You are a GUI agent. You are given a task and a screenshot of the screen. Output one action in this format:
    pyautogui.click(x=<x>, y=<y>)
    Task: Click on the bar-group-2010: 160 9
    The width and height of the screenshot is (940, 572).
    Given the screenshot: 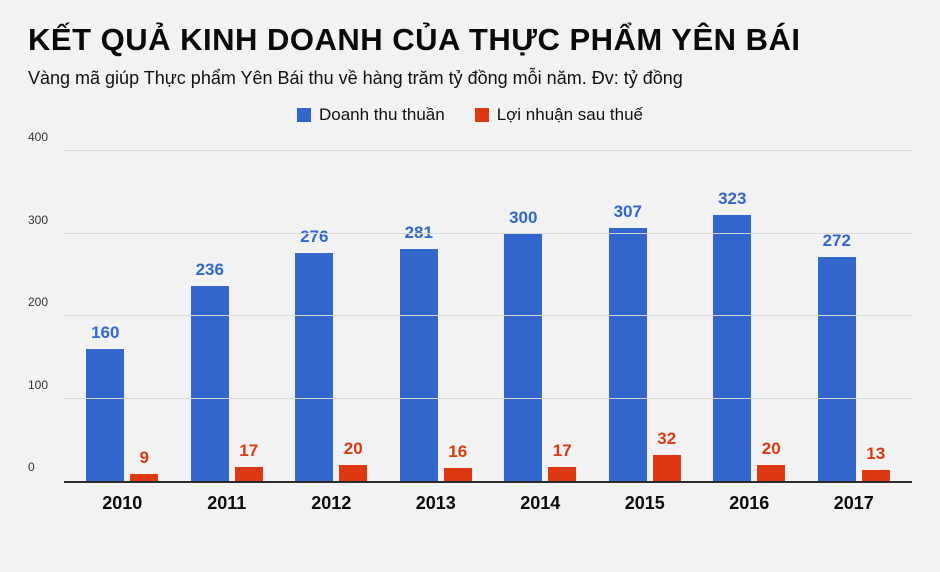 What is the action you would take?
    pyautogui.click(x=122, y=402)
    